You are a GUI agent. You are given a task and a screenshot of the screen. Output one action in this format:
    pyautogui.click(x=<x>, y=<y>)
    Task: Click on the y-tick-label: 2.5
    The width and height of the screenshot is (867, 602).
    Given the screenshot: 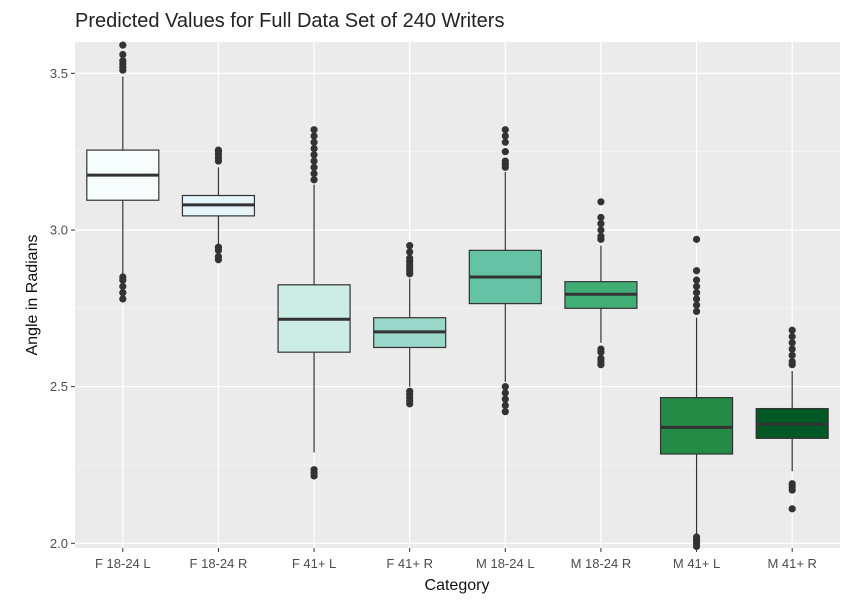 What is the action you would take?
    pyautogui.click(x=59, y=386)
    